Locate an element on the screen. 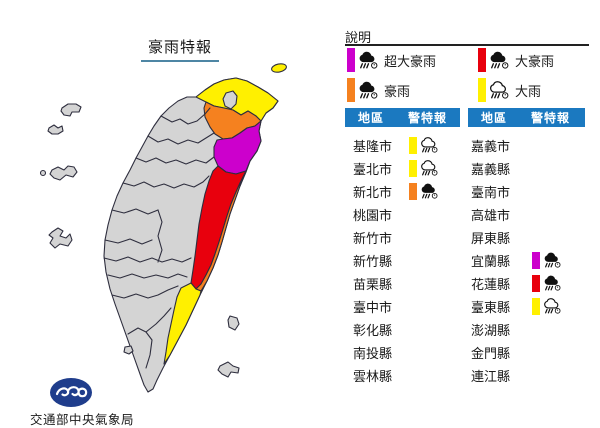  table-row-changhua: 彰化縣 is located at coordinates (404, 329).